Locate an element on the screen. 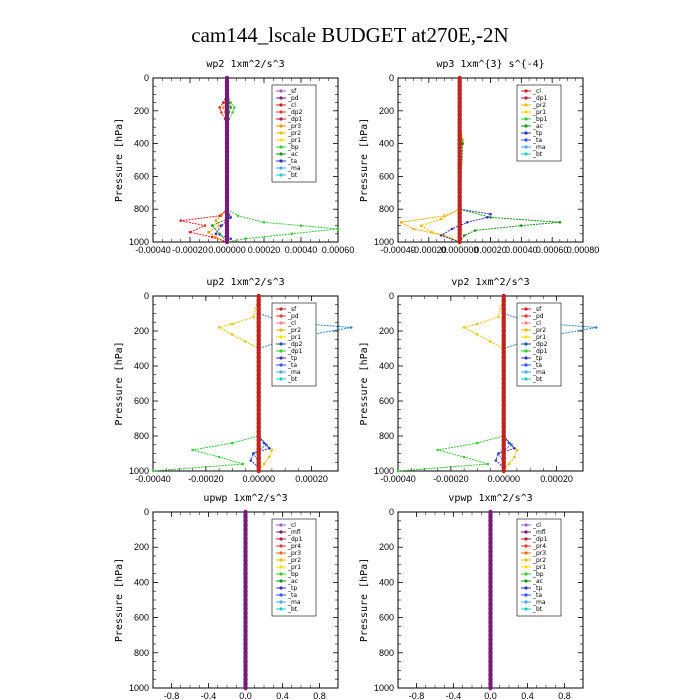 The image size is (700, 700). vpwp-legend-label: _bt is located at coordinates (537, 609).